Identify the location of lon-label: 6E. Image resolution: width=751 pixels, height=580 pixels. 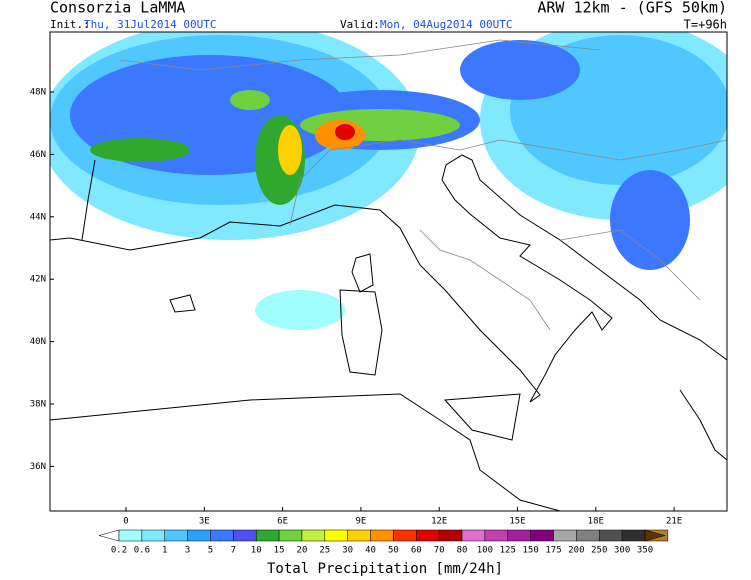
(282, 522).